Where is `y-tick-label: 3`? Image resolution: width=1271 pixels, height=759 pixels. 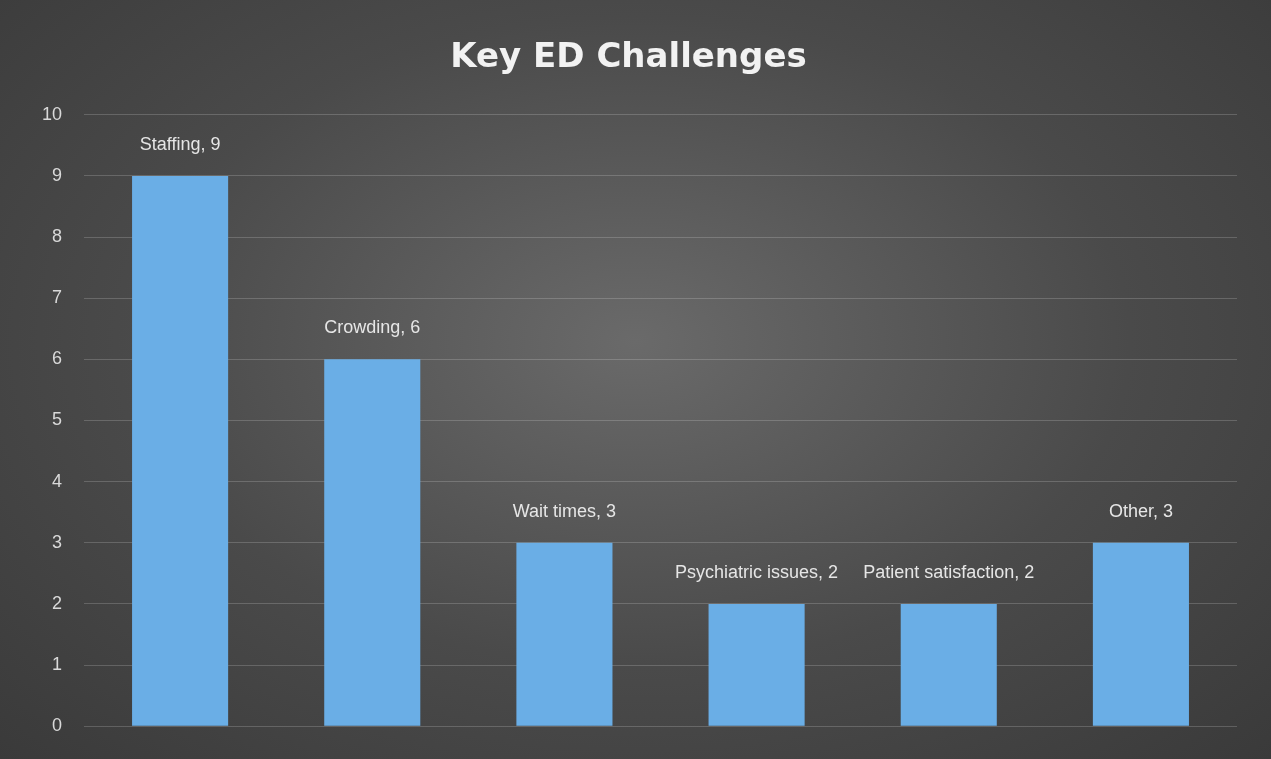
y-tick-label: 3 is located at coordinates (57, 541).